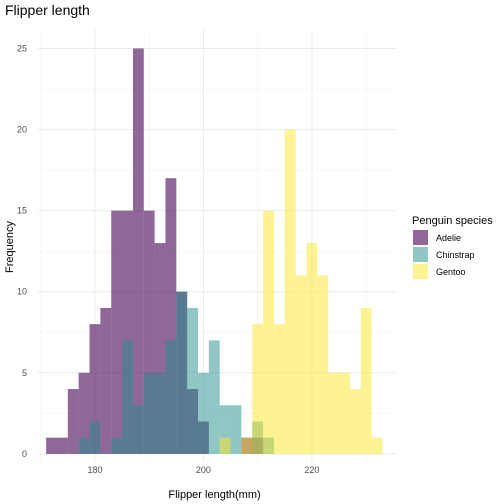 The image size is (504, 504). Describe the element at coordinates (22, 211) in the screenshot. I see `y-tick-label: 15` at that location.